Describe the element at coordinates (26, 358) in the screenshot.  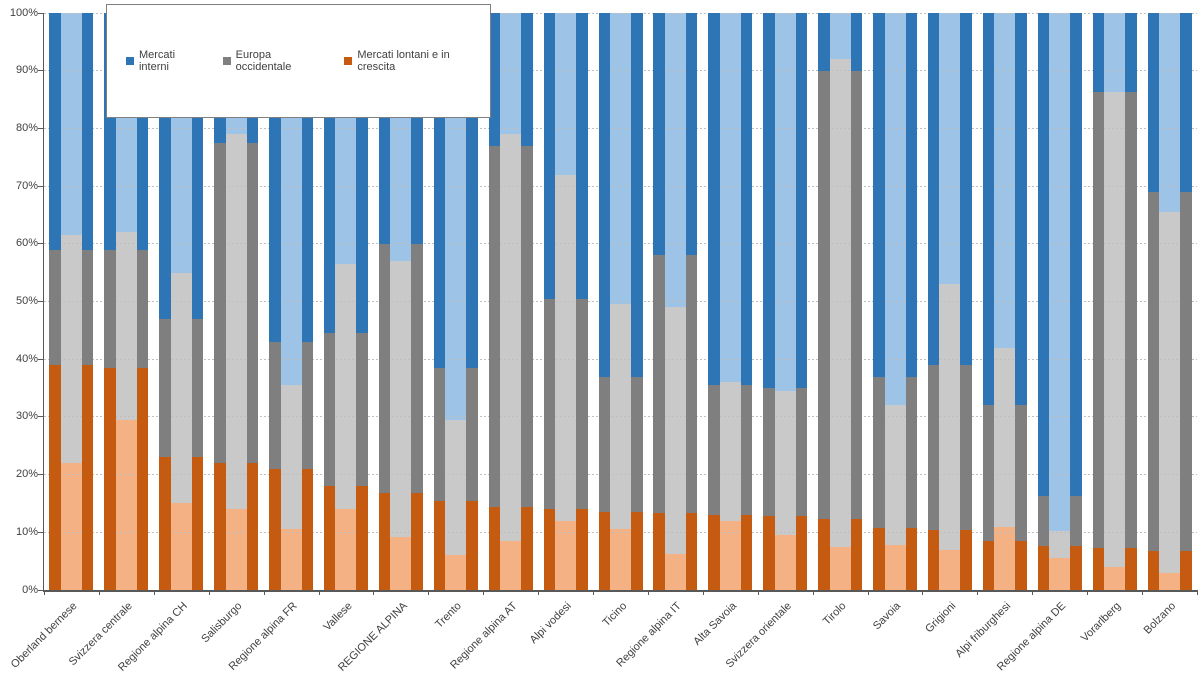
I see `y-axis-label: 40%` at that location.